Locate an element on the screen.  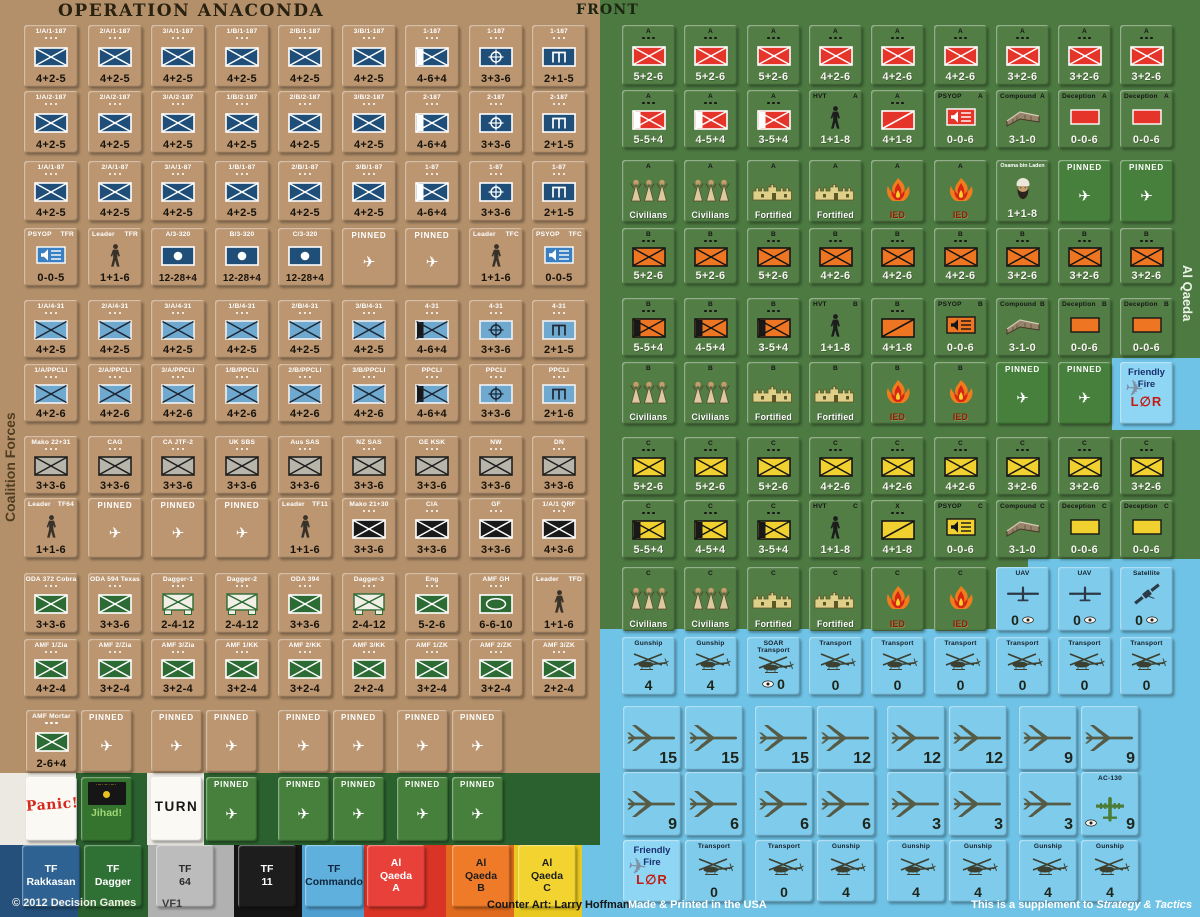
counter-label: Al is located at coordinates (396, 863).